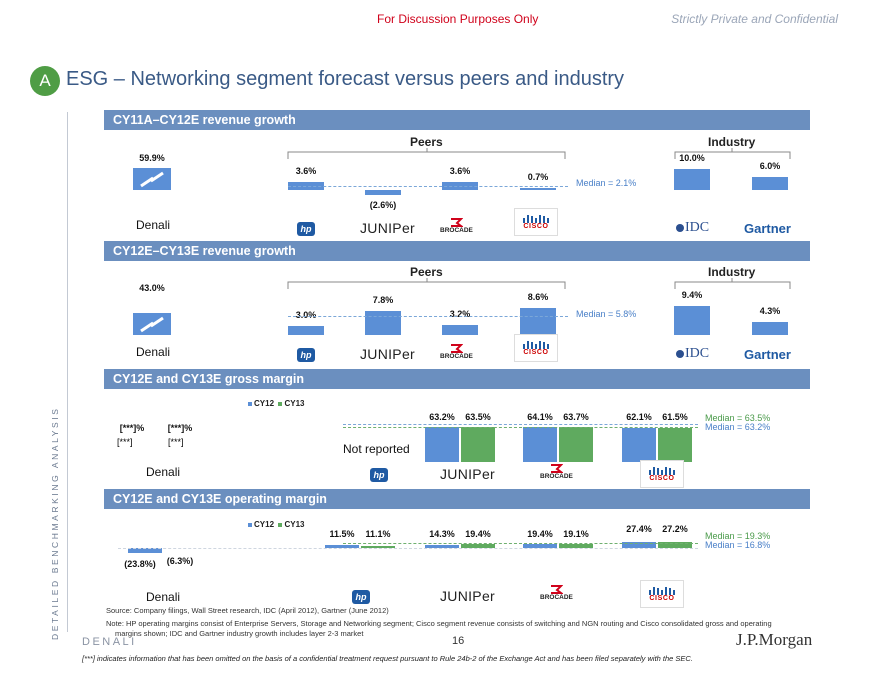 This screenshot has height=680, width=880. Describe the element at coordinates (163, 597) in the screenshot. I see `denali-label-4: Denali` at that location.